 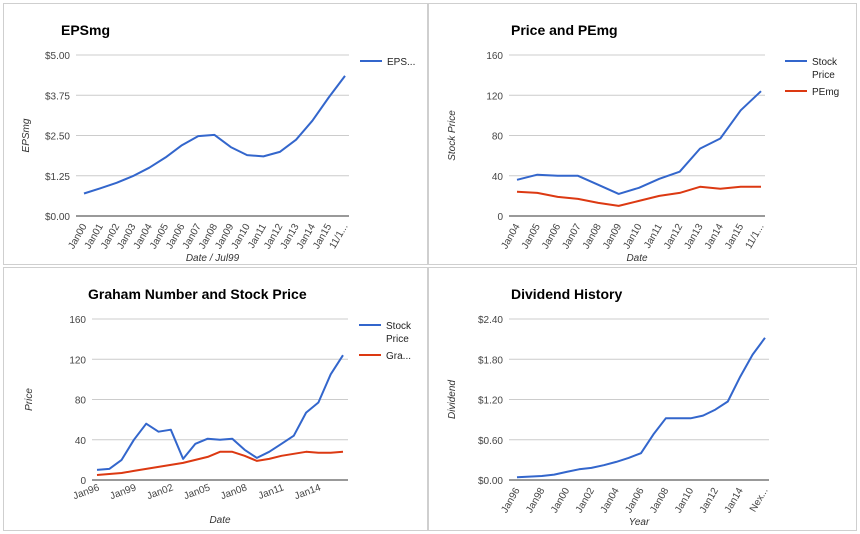 What do you see at coordinates (57, 177) in the screenshot?
I see `y-tick-label: $1.25` at bounding box center [57, 177].